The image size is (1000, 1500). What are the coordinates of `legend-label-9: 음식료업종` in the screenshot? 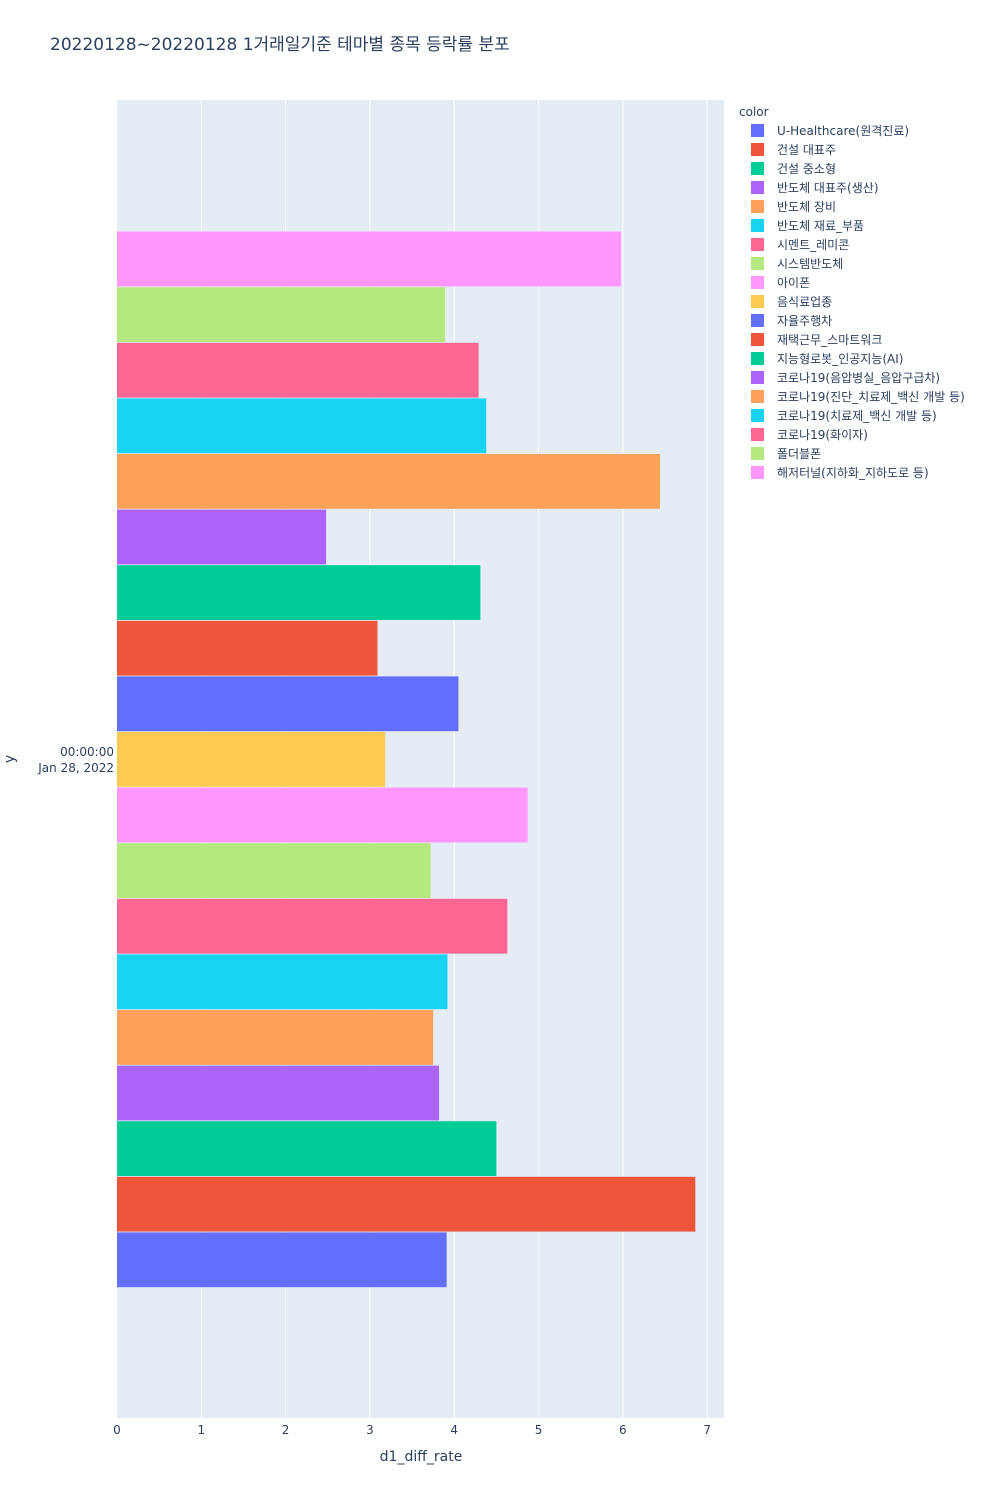 It's located at (804, 302).